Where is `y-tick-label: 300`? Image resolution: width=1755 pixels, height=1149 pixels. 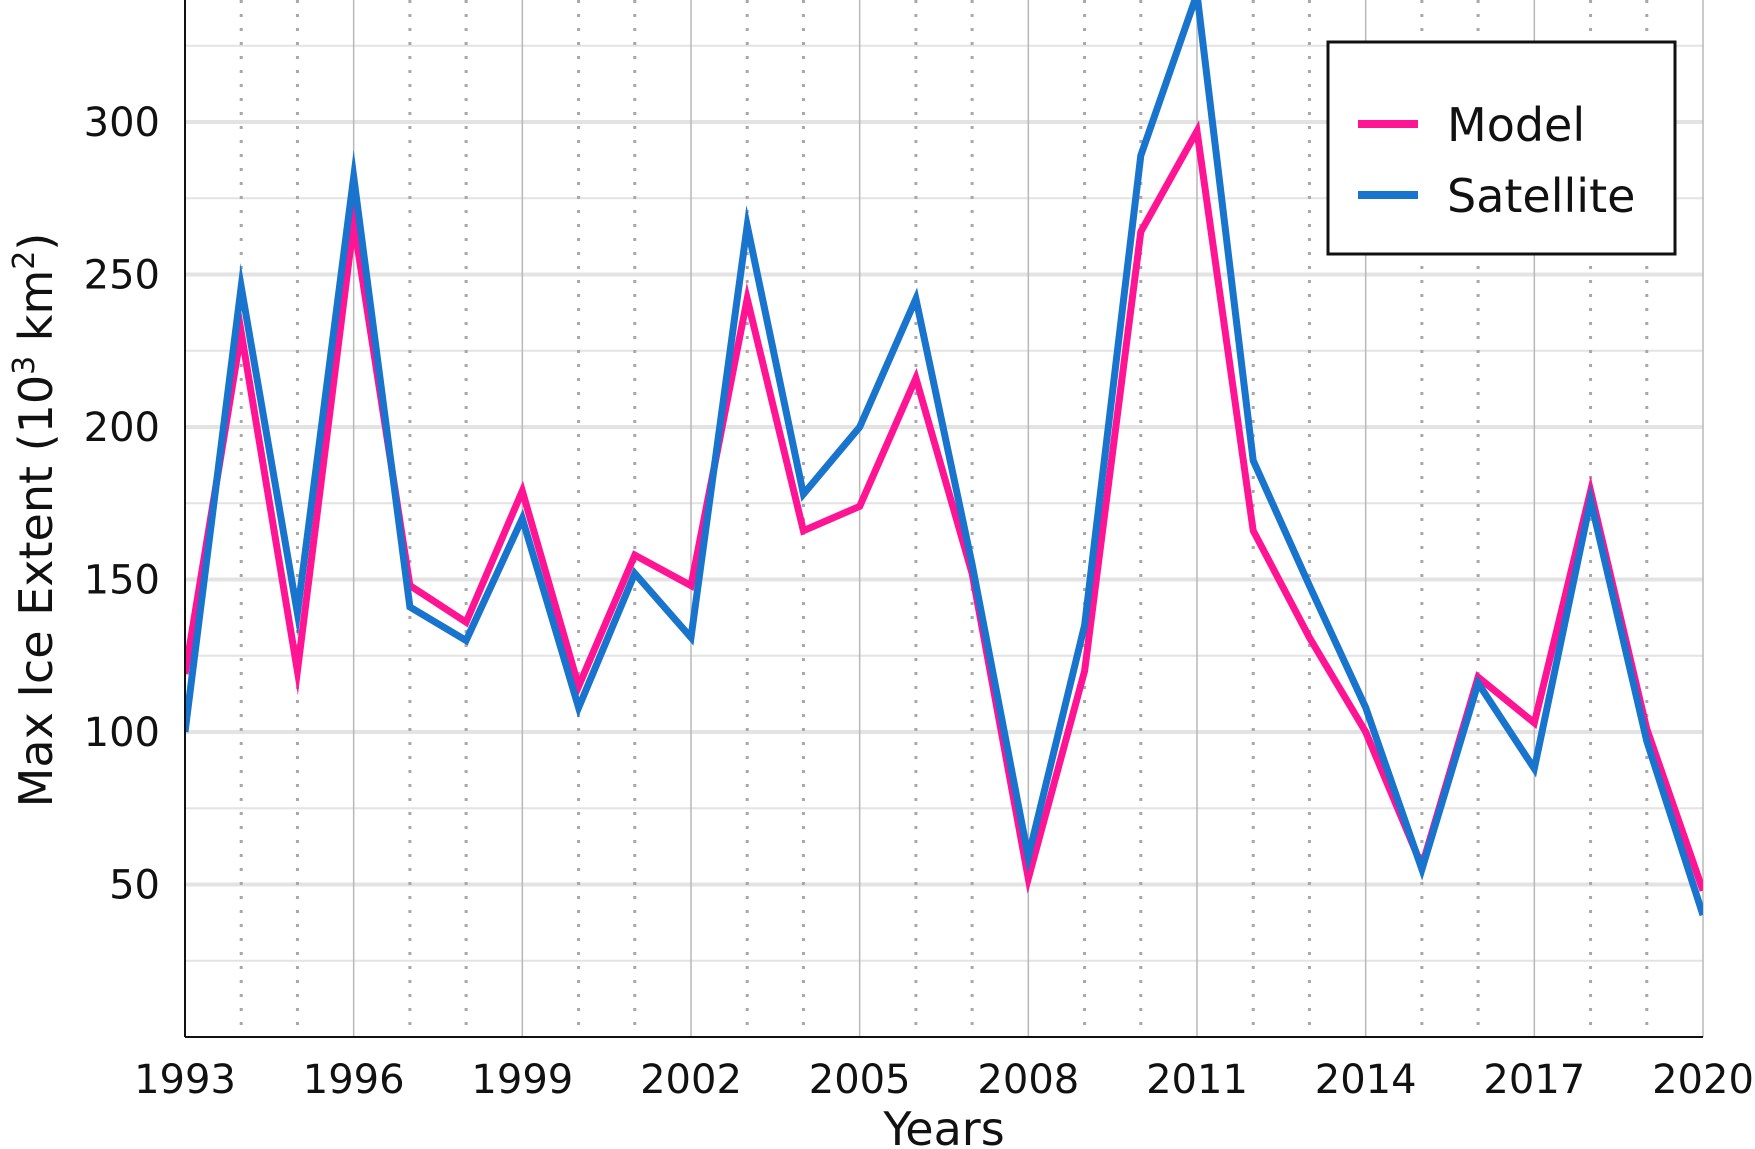 y-tick-label: 300 is located at coordinates (122, 123).